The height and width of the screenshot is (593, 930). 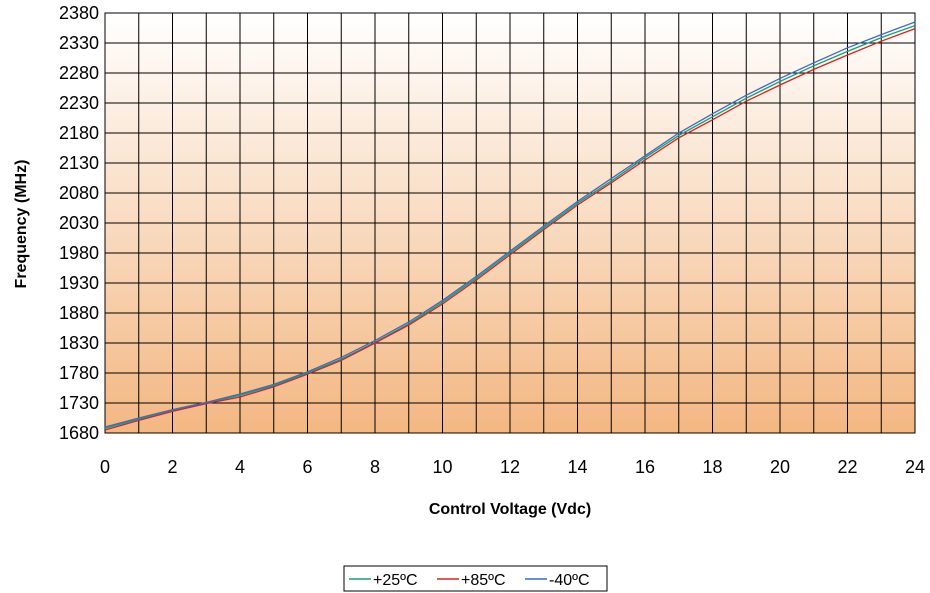 I want to click on y-tick-label: 1780, so click(x=79, y=373).